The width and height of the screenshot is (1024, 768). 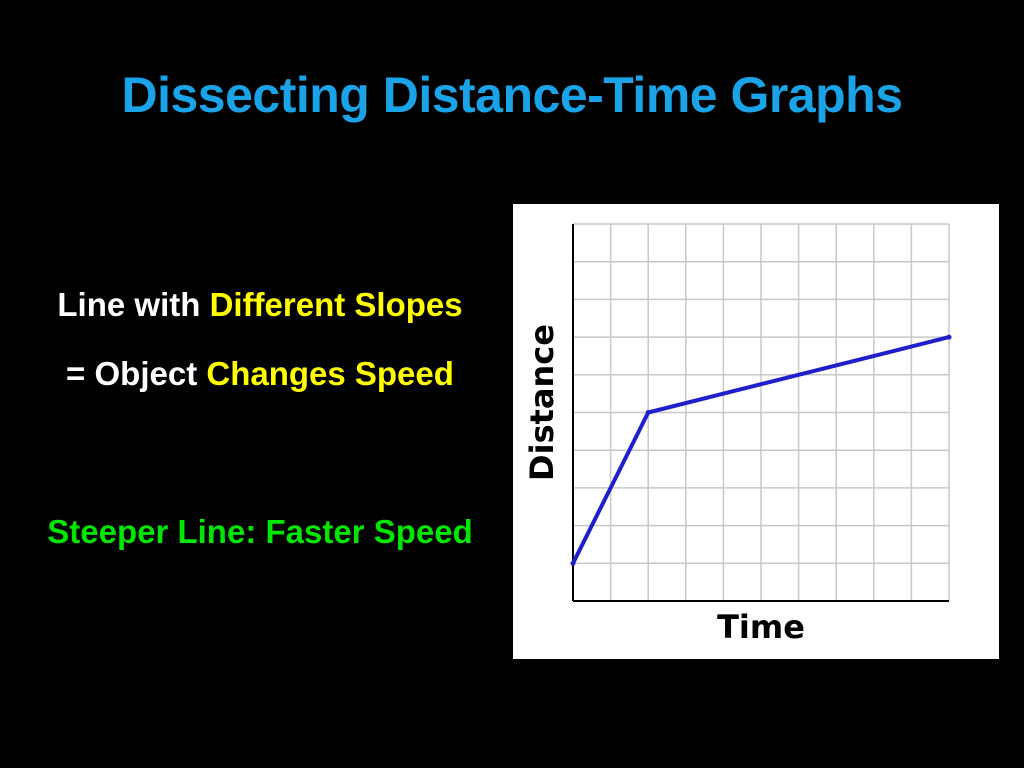 I want to click on speed-statement-highlight: Changes Speed, so click(x=330, y=373).